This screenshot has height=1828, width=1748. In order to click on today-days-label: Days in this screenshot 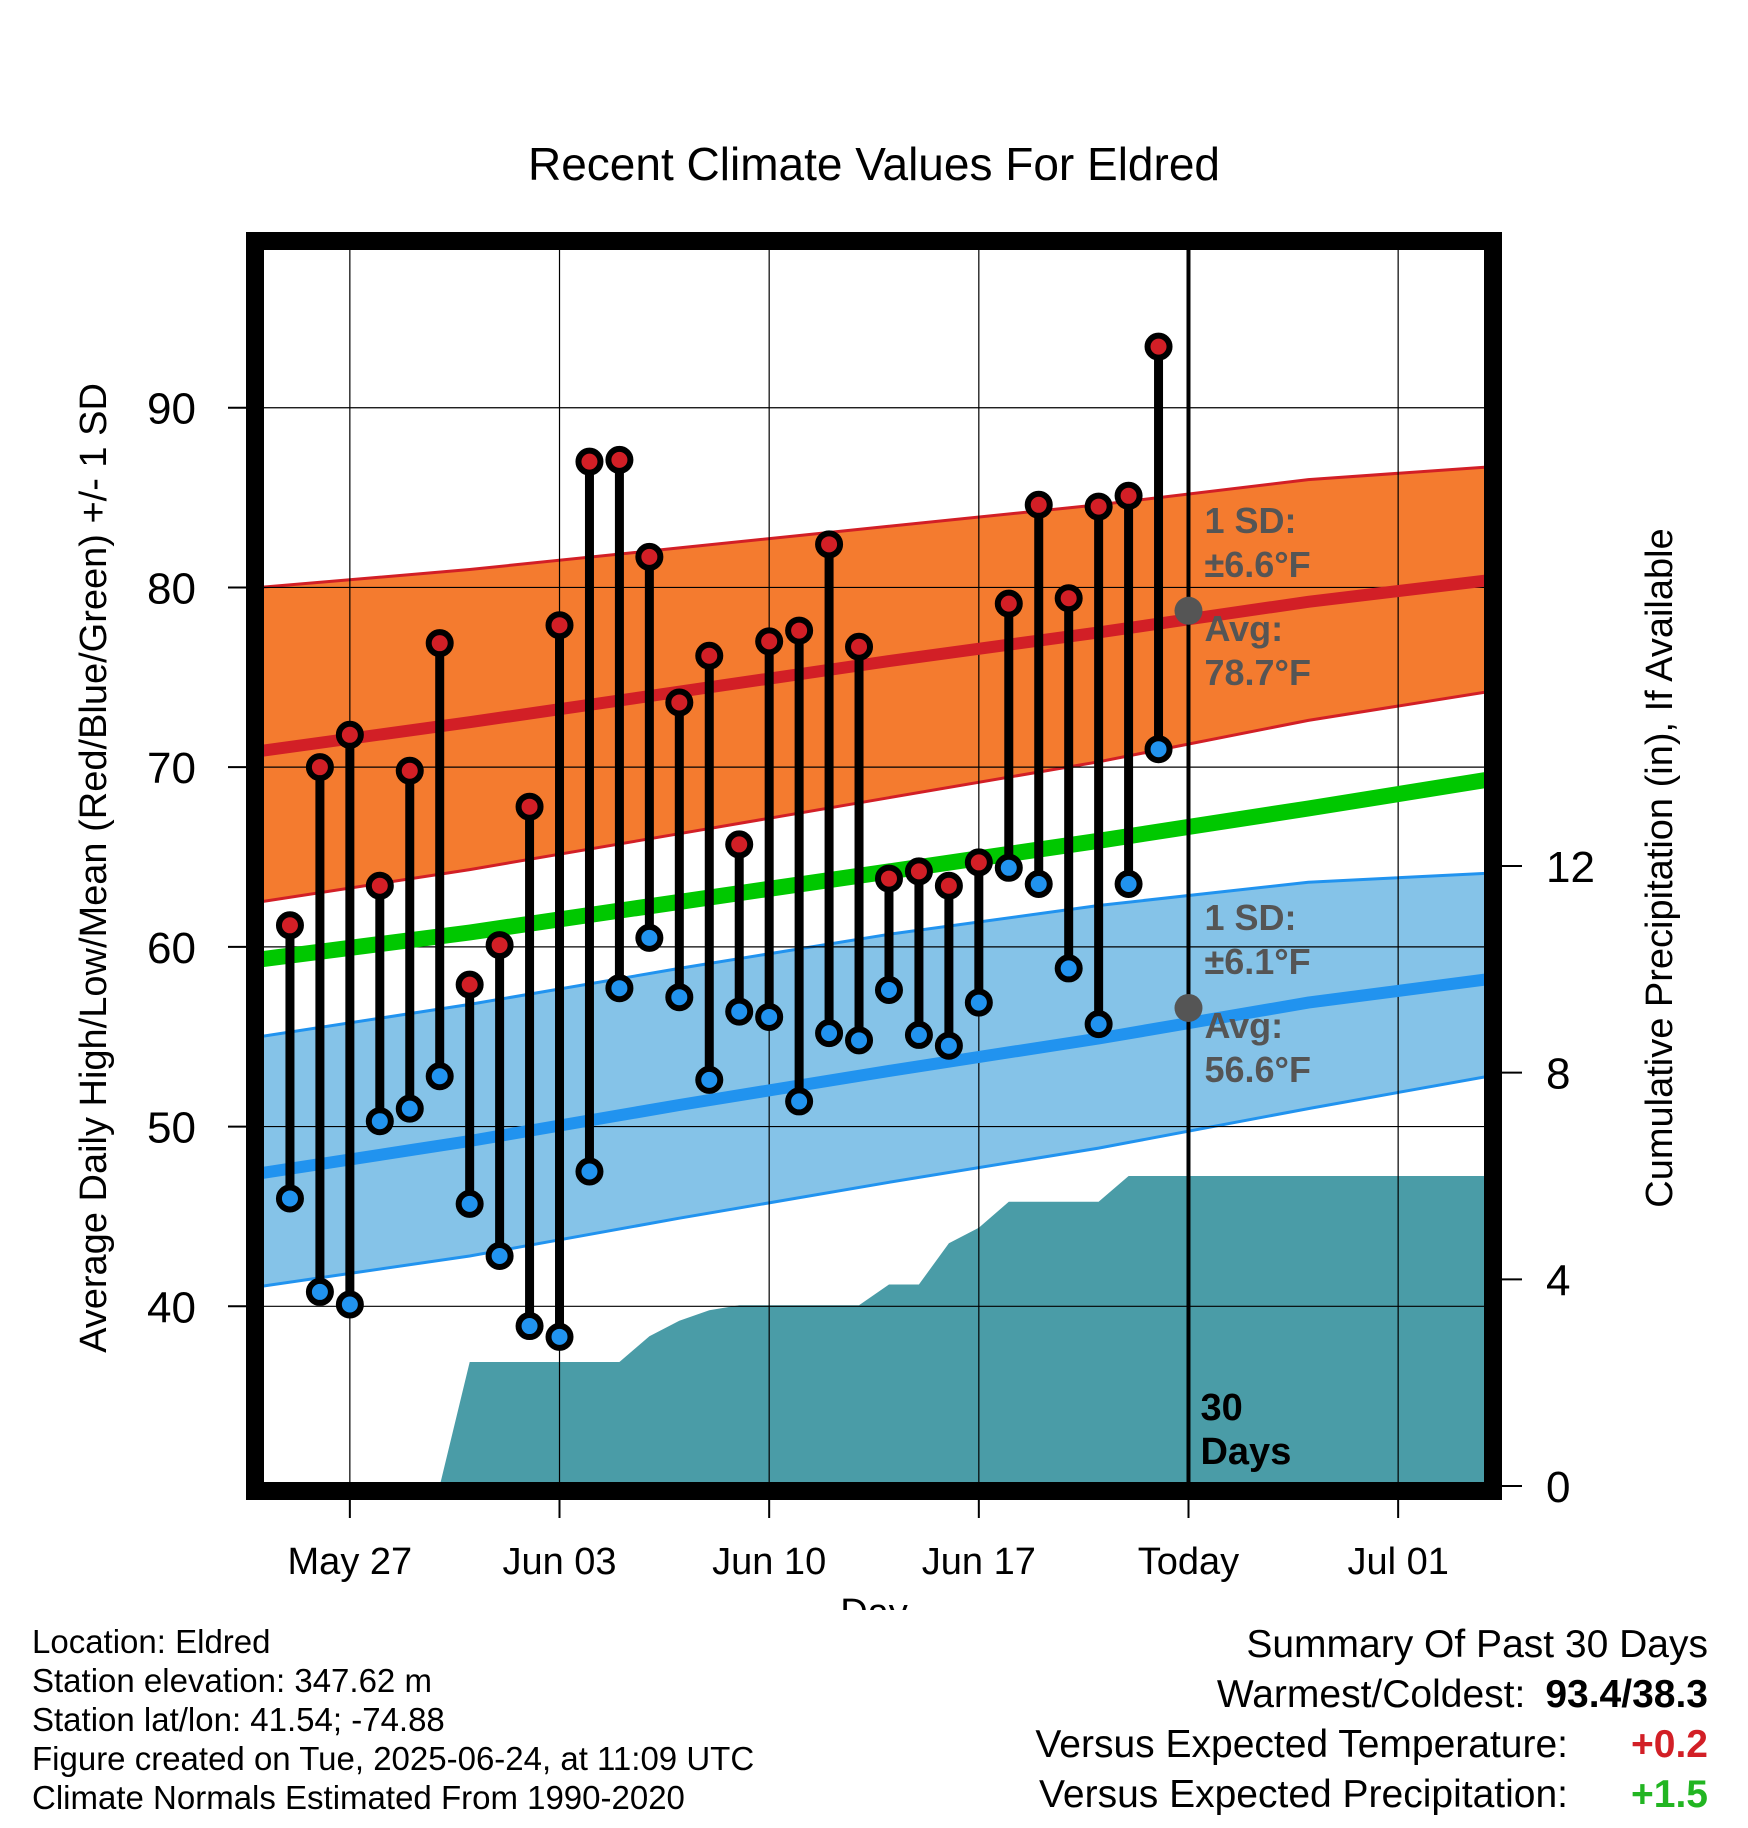, I will do `click(1245, 1452)`.